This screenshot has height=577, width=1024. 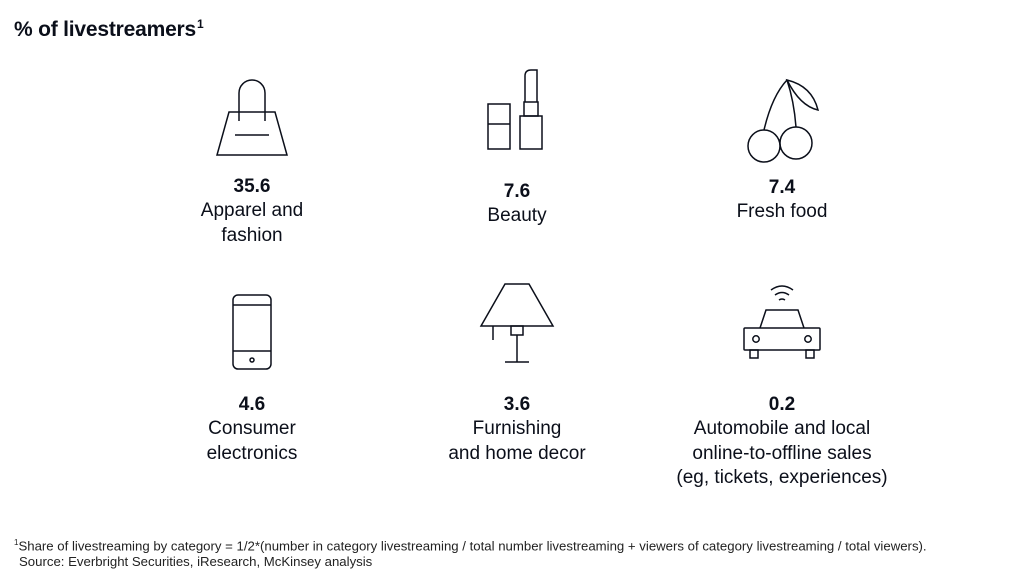 What do you see at coordinates (782, 120) in the screenshot?
I see `cherries-icon` at bounding box center [782, 120].